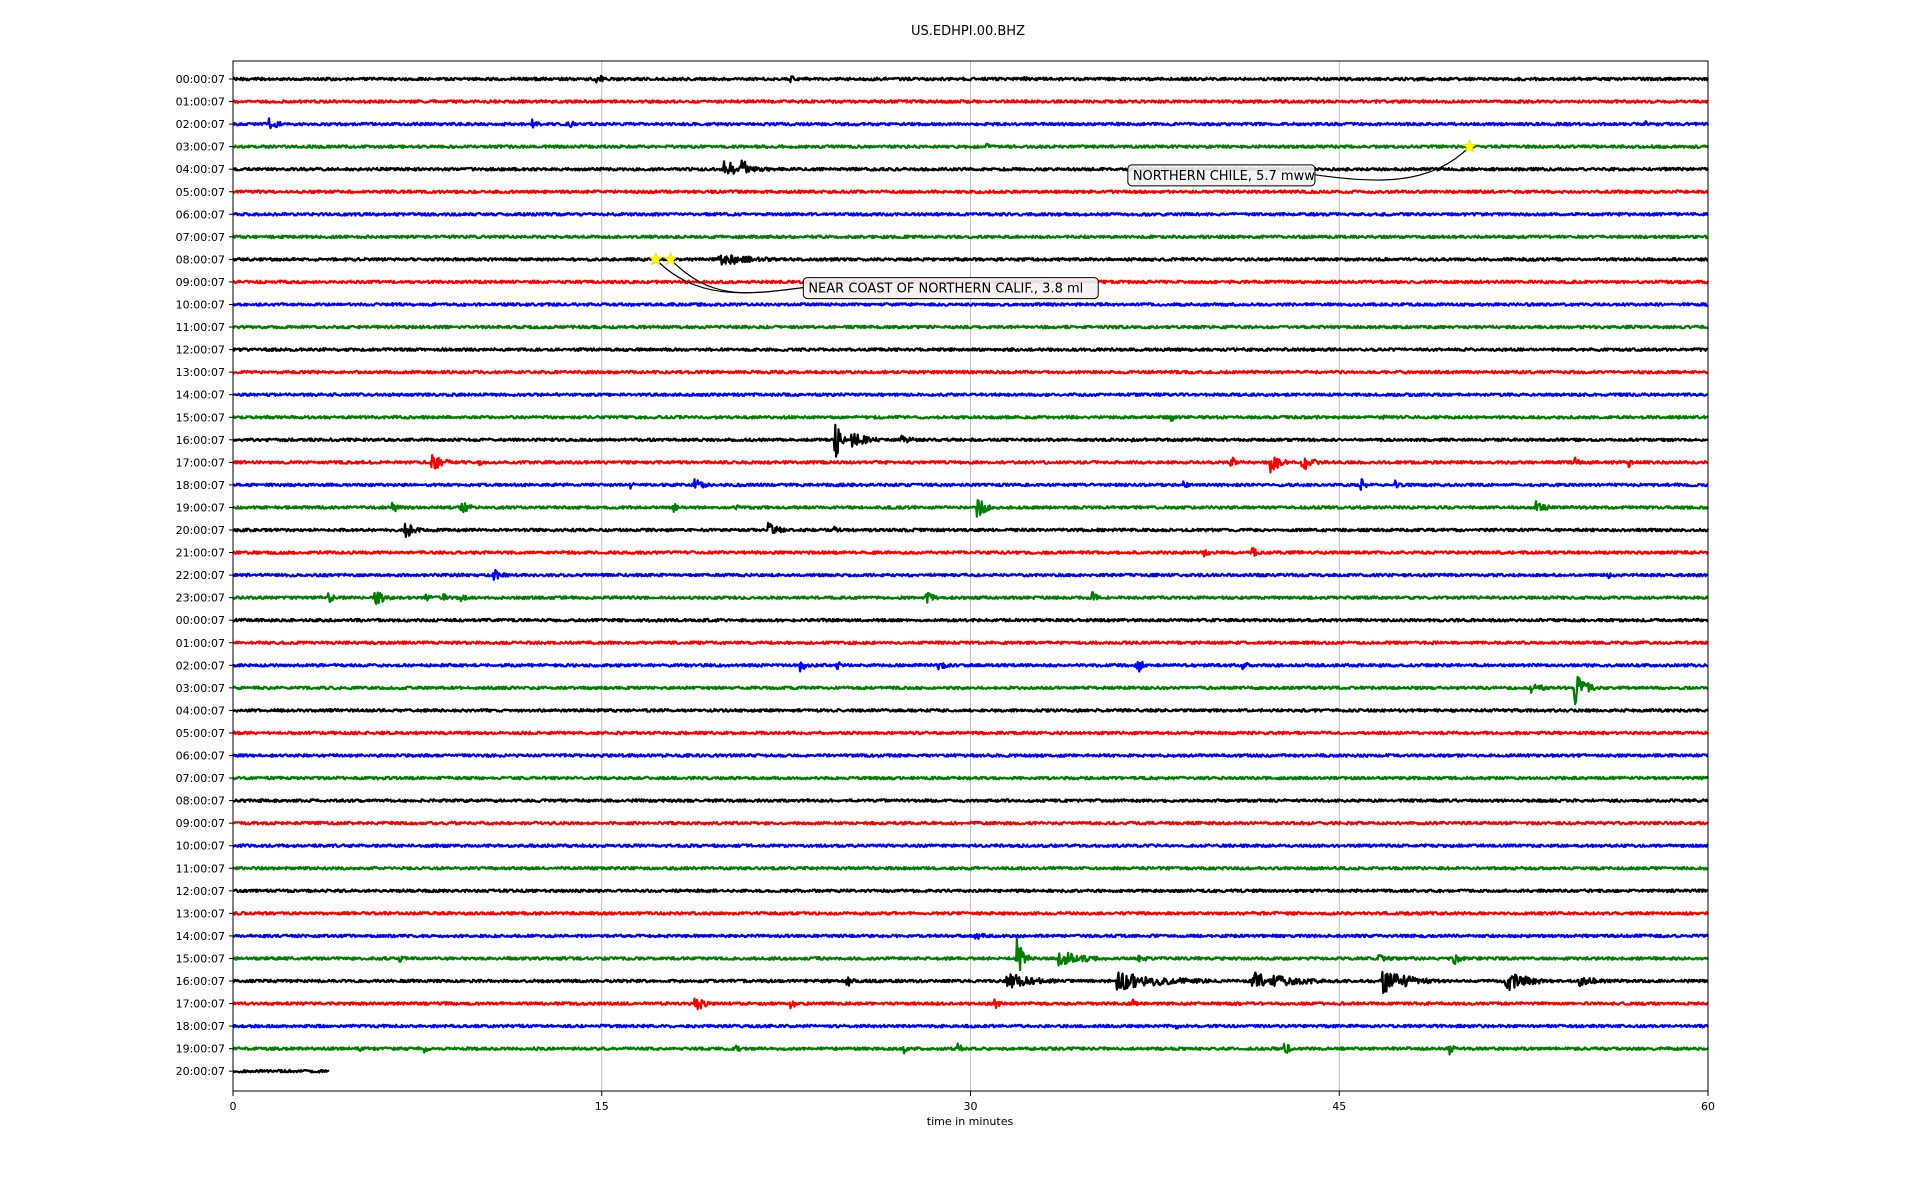 Image resolution: width=1920 pixels, height=1200 pixels. Describe the element at coordinates (200, 801) in the screenshot. I see `y-tick-label-32: 08:00:07` at that location.